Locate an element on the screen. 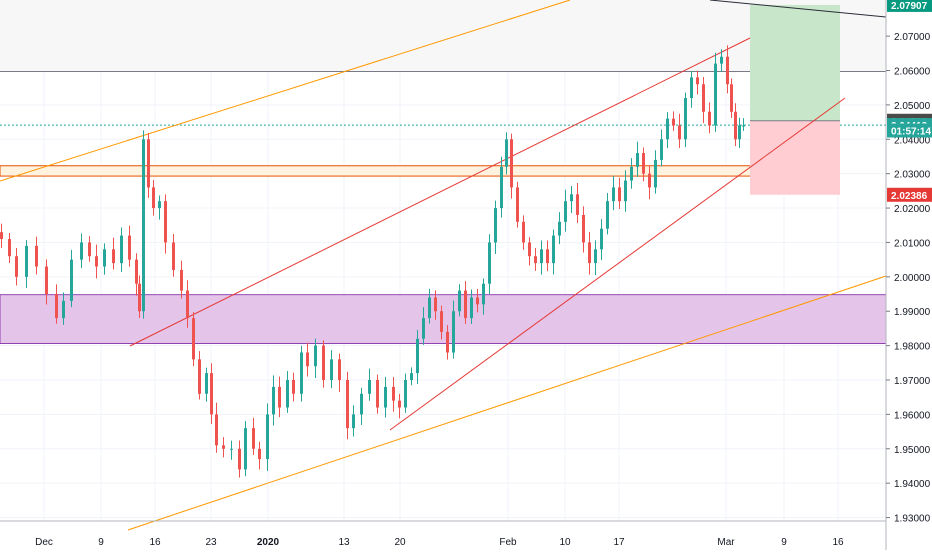 The width and height of the screenshot is (932, 555). price-tick-label: 2.00000 is located at coordinates (912, 278).